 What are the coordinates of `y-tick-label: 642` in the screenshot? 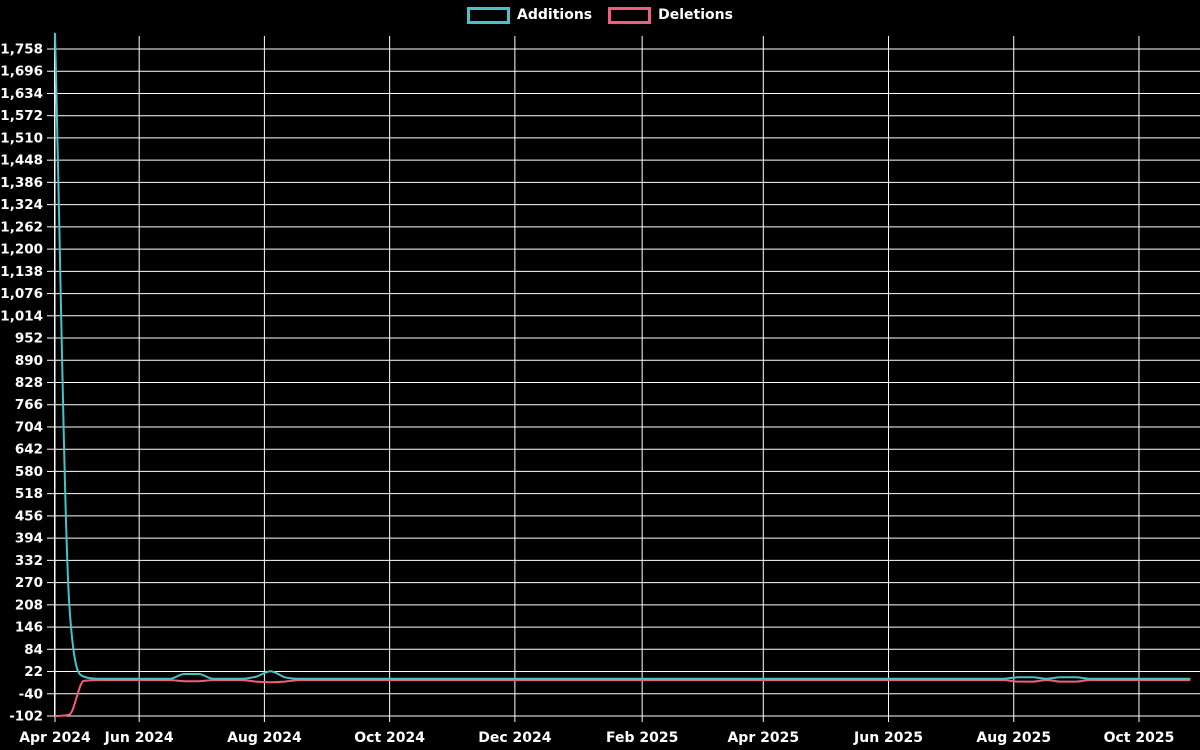 It's located at (29, 450).